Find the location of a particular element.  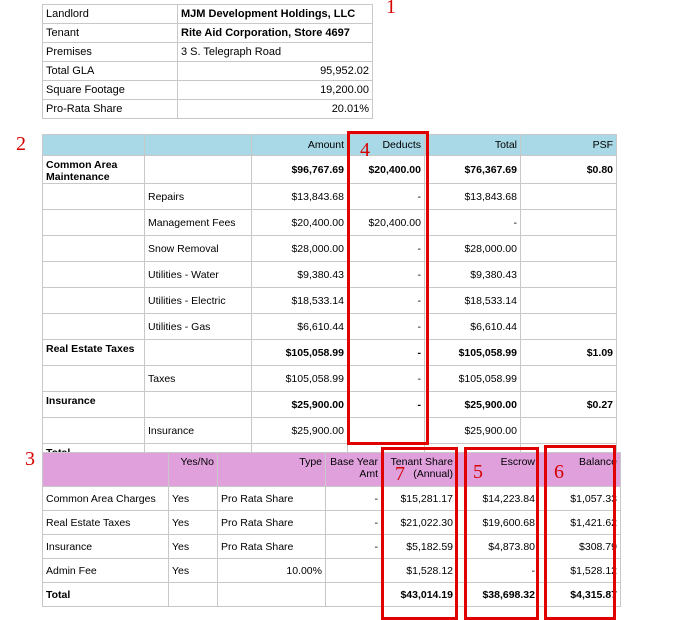

annotation-3: 3 is located at coordinates (30, 459).